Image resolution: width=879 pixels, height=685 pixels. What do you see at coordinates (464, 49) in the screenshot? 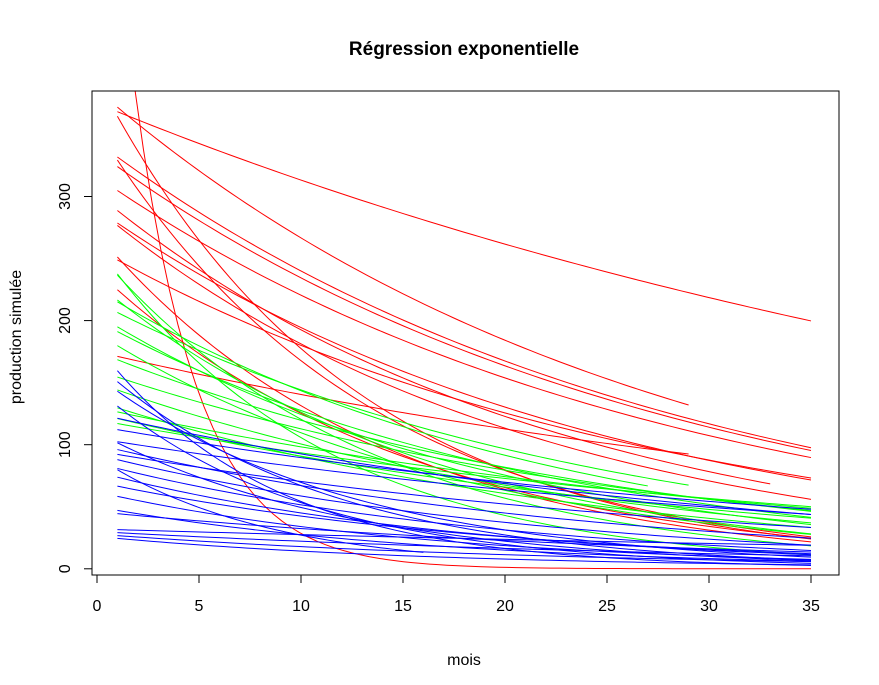
I see `chart-title: Régression exponentielle` at bounding box center [464, 49].